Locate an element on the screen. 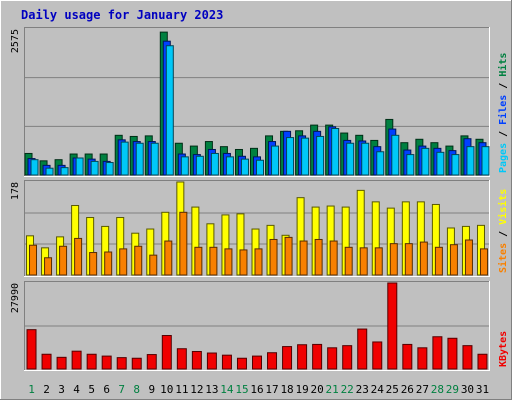 This screenshot has width=512, height=400. legend-part: KBytes is located at coordinates (503, 349).